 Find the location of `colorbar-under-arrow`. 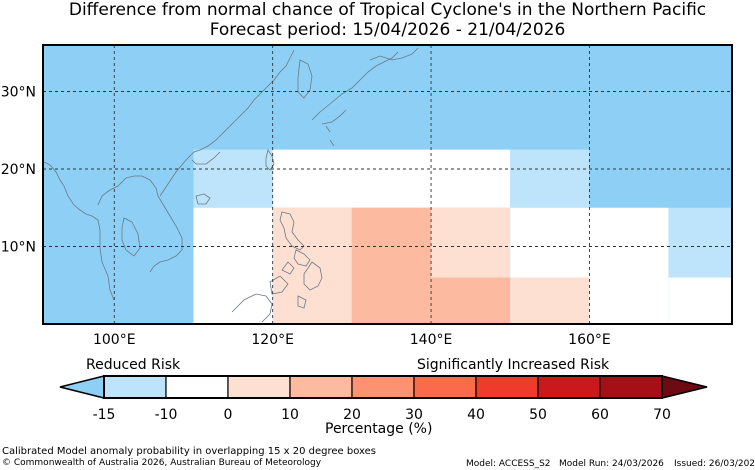

colorbar-under-arrow is located at coordinates (82, 387).